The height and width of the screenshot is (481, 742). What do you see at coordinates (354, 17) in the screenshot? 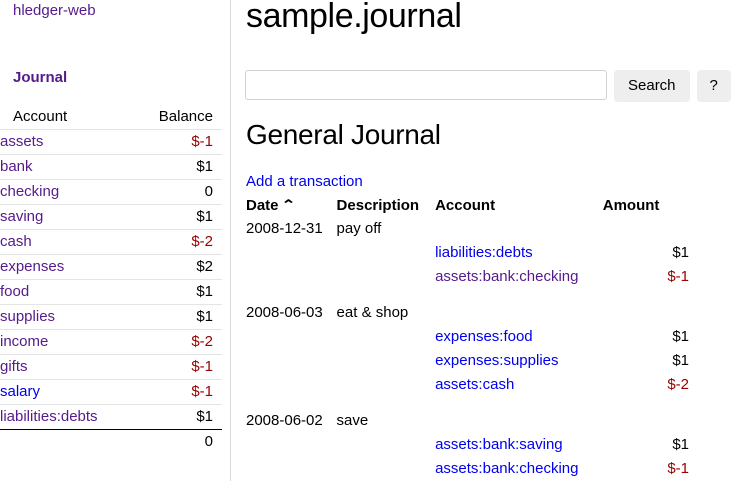
I see `page-title: sample.journal` at bounding box center [354, 17].